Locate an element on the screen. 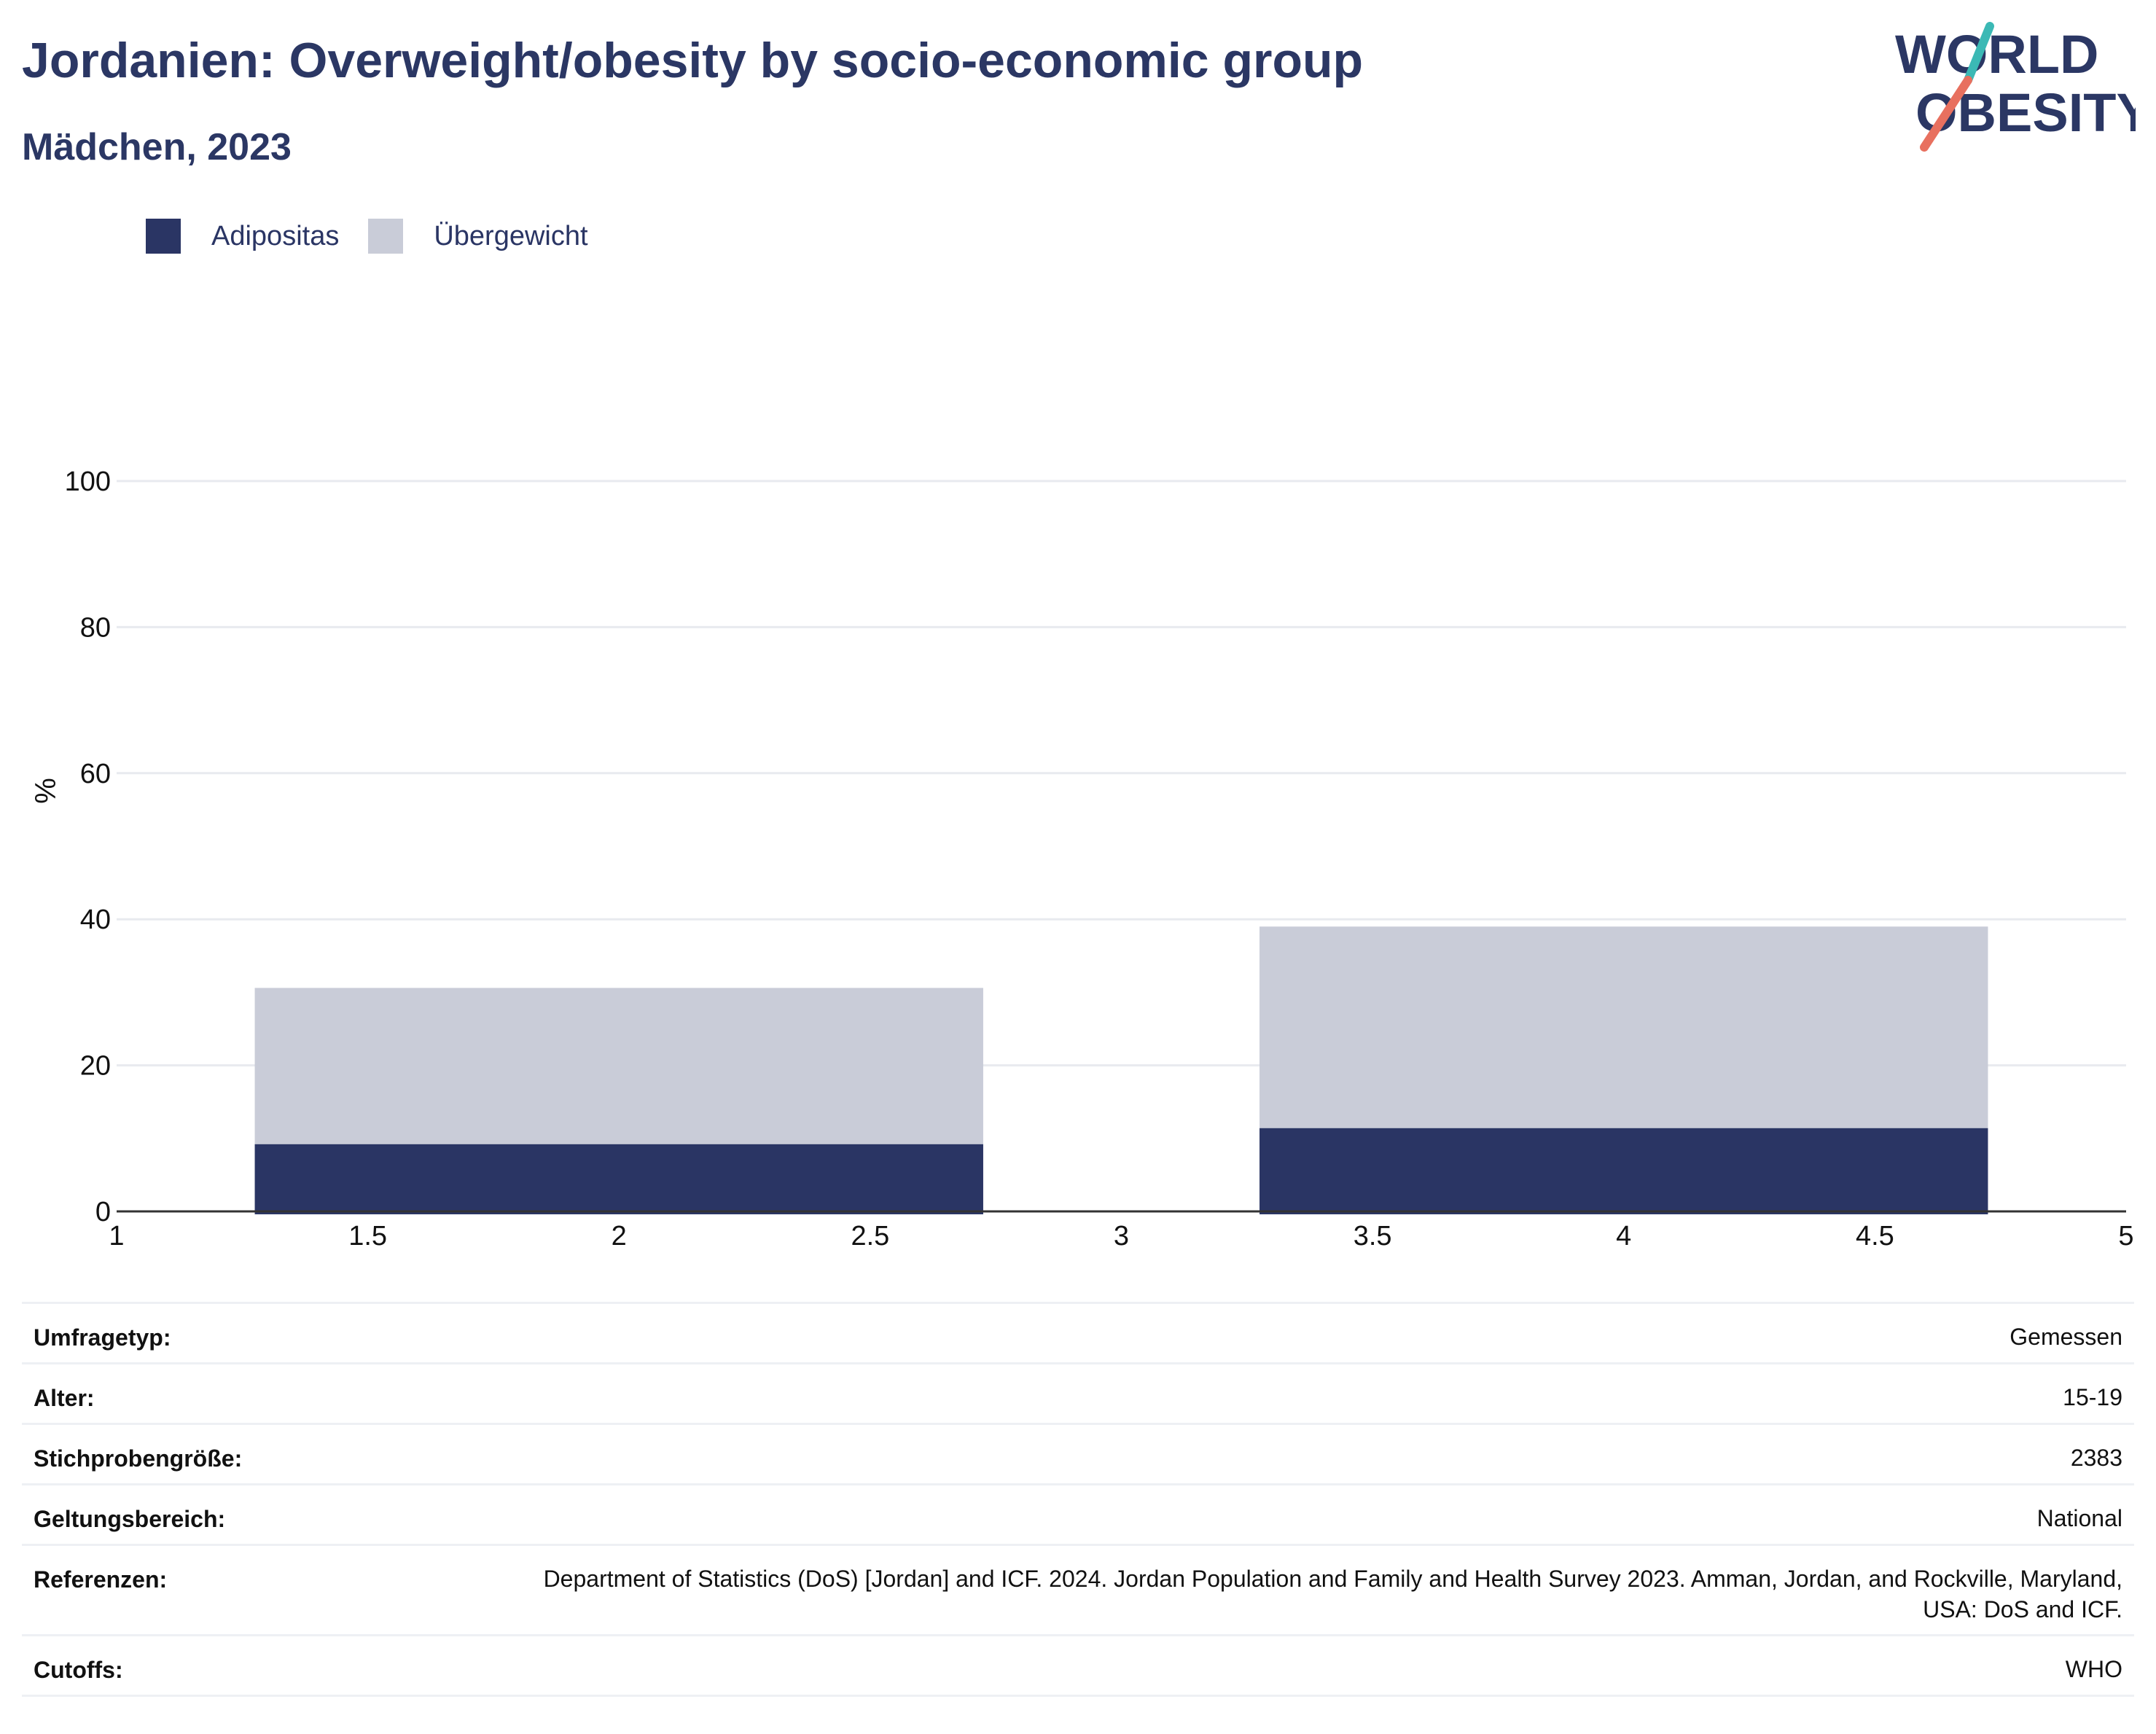 The width and height of the screenshot is (2156, 1734). legend-item-uebergewicht: Übergewicht is located at coordinates (478, 236).